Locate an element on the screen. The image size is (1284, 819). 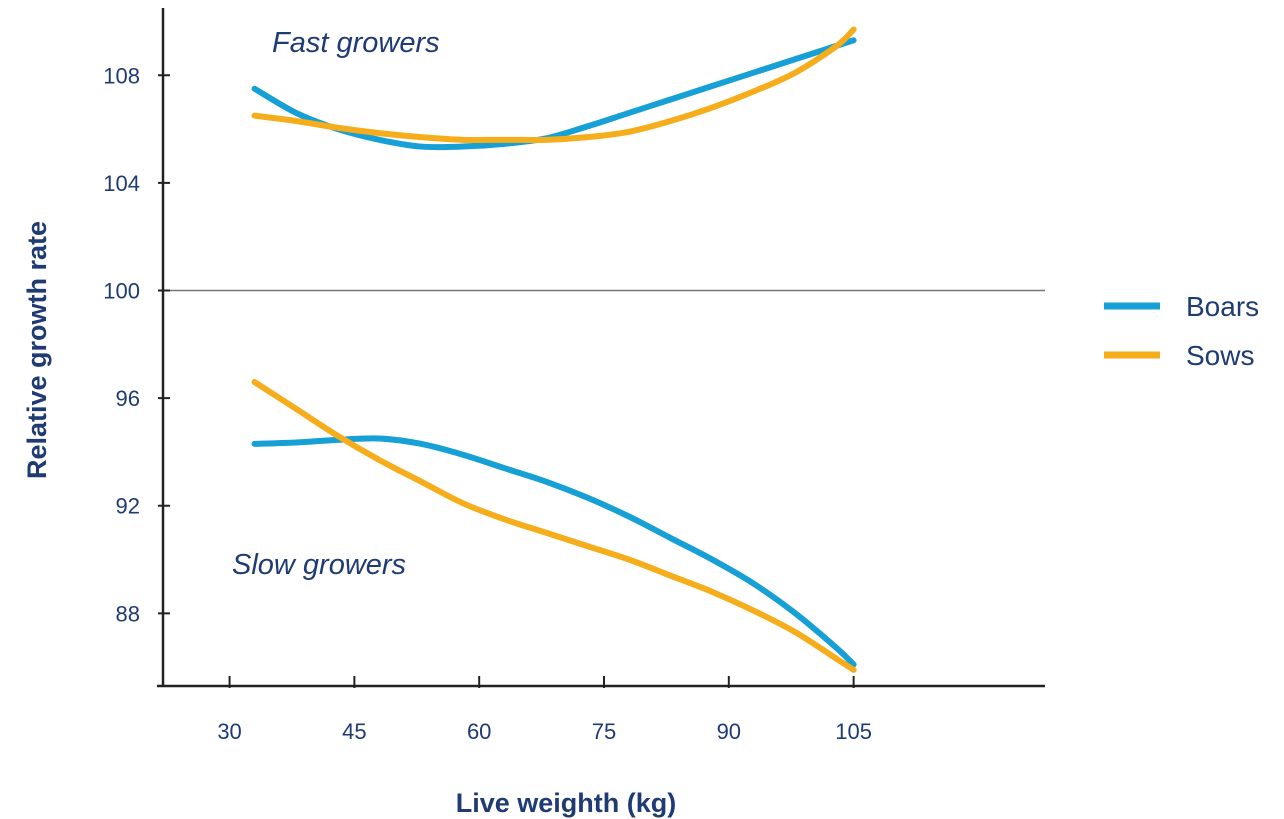
x-tick-label: 30 is located at coordinates (229, 731).